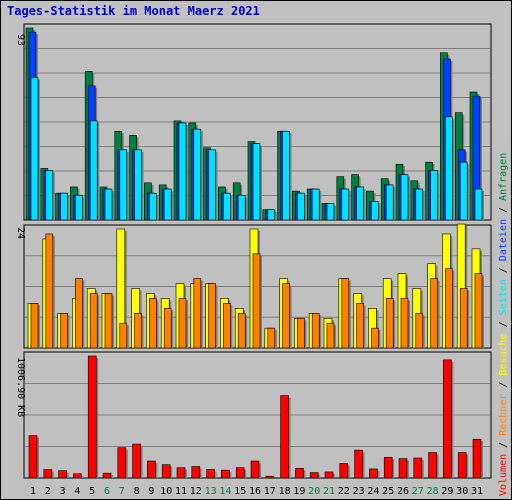  Describe the element at coordinates (285, 491) in the screenshot. I see `day-label: 18` at that location.